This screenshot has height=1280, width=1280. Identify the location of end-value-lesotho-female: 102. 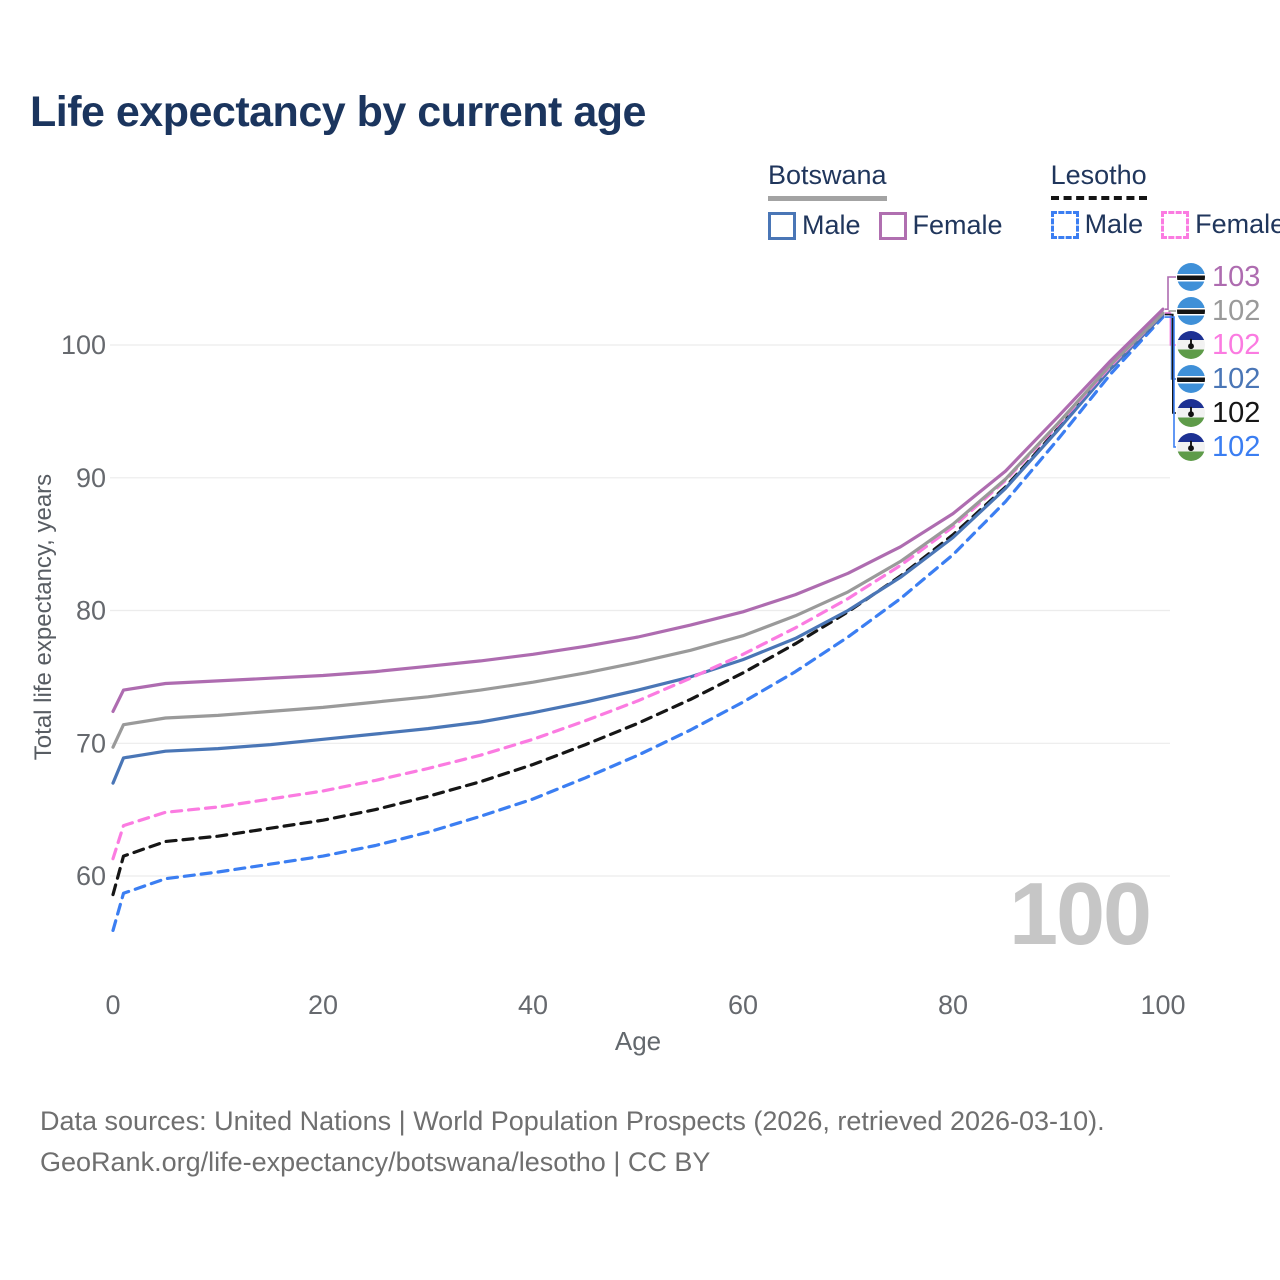
(1236, 344).